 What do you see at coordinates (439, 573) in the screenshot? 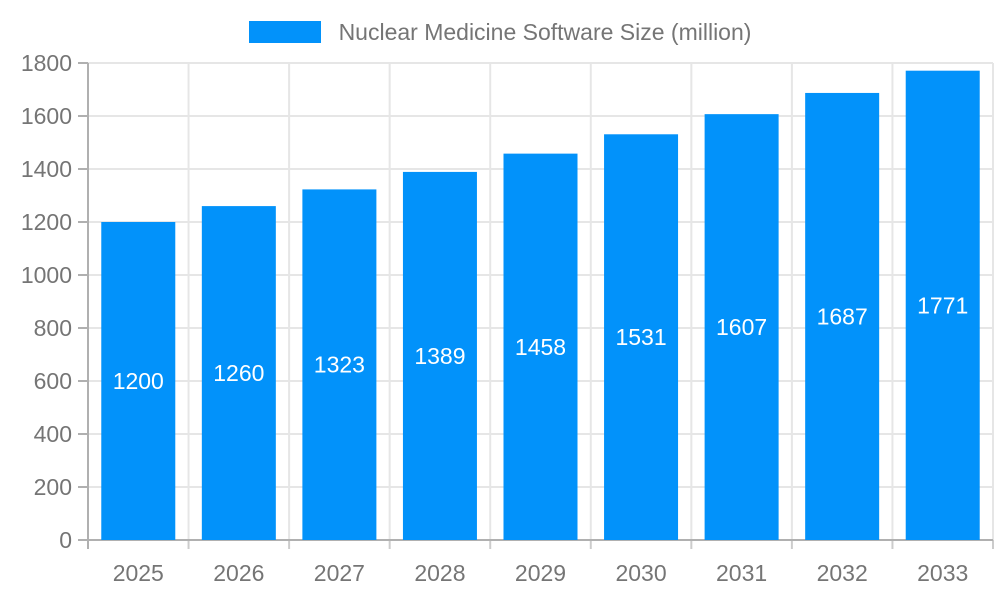
I see `x-axis-label: 2028` at bounding box center [439, 573].